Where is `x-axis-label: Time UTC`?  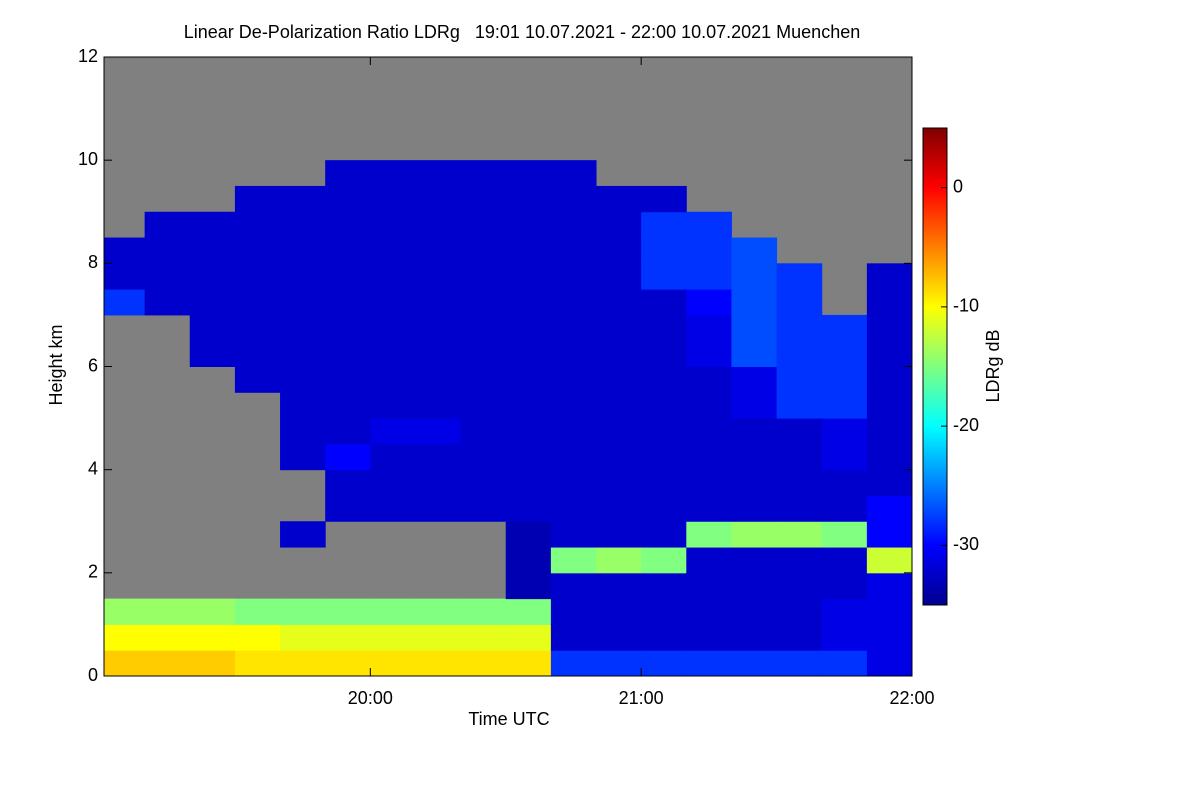 x-axis-label: Time UTC is located at coordinates (508, 719).